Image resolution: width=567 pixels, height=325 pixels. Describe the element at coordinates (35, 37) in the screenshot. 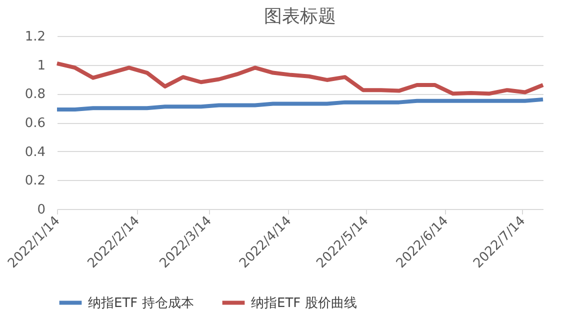

I see `y-tick-label: 1.2` at that location.